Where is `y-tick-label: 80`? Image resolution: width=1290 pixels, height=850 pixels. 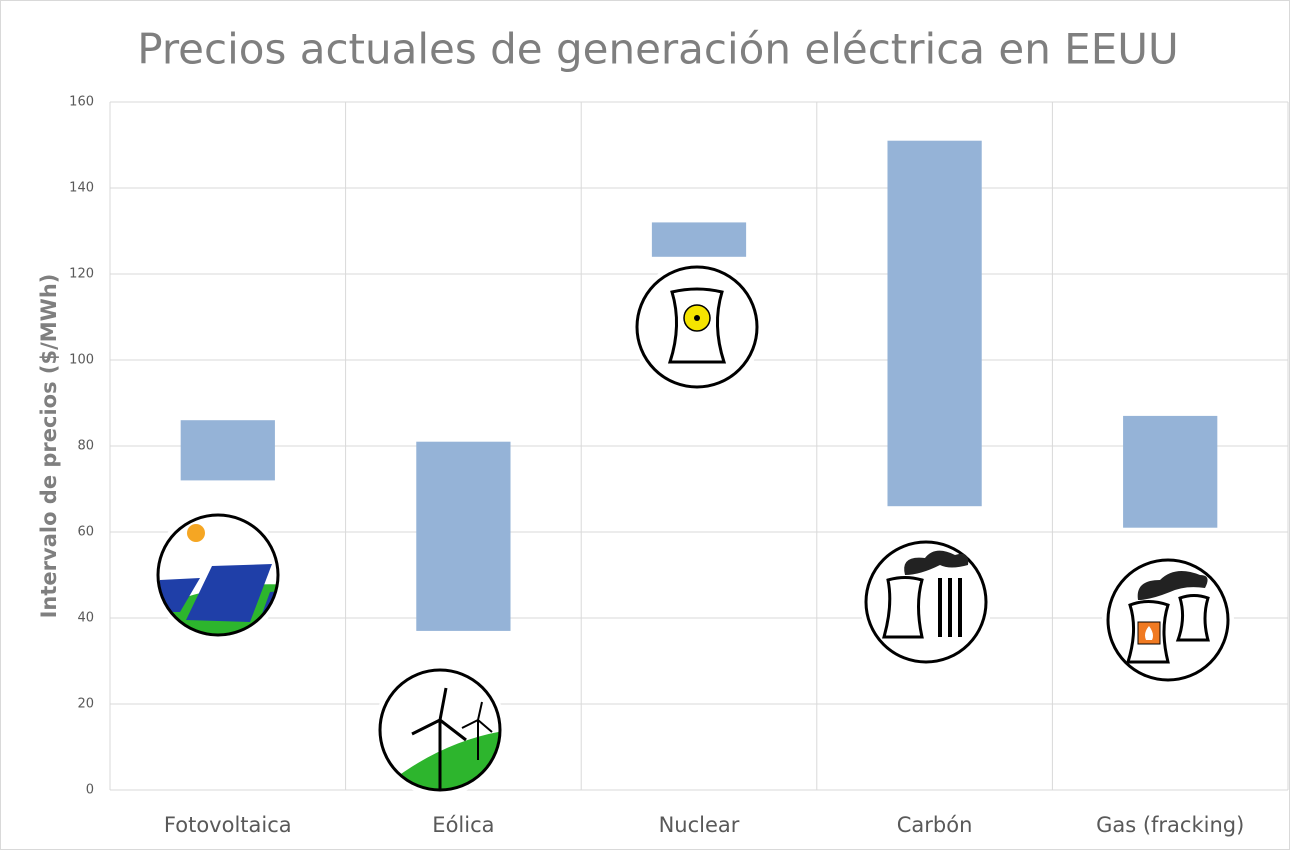 y-tick-label: 80 is located at coordinates (85, 446).